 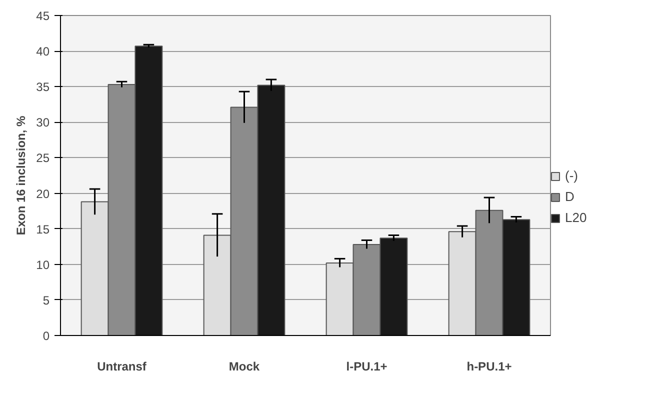 What do you see at coordinates (43, 16) in the screenshot?
I see `y-tick-label: 45` at bounding box center [43, 16].